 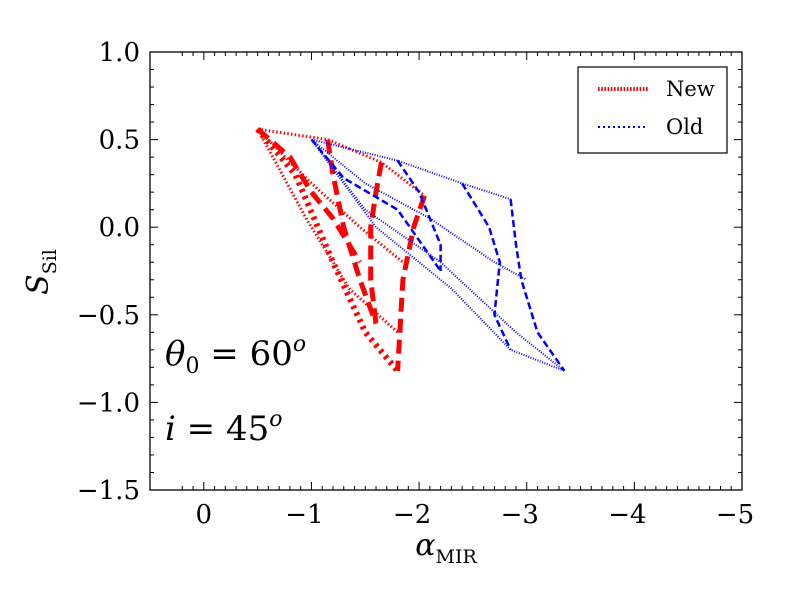 I want to click on legend-label-new: New, so click(x=690, y=89).